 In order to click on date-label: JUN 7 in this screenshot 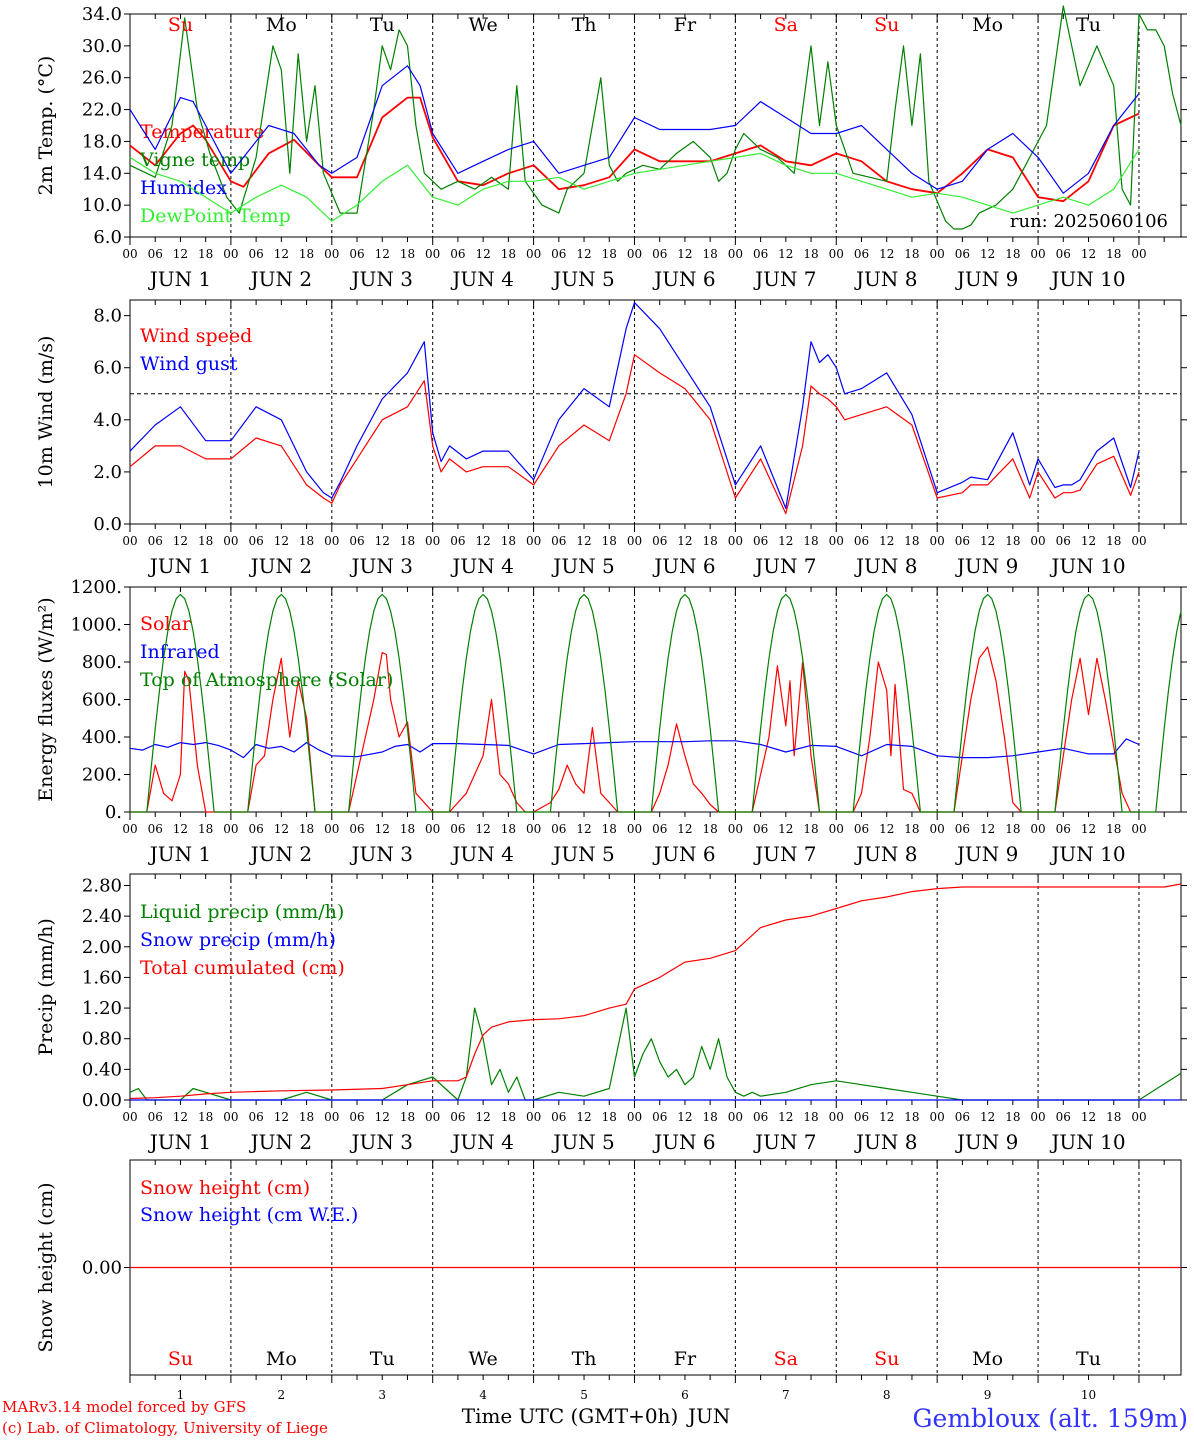, I will do `click(784, 854)`.